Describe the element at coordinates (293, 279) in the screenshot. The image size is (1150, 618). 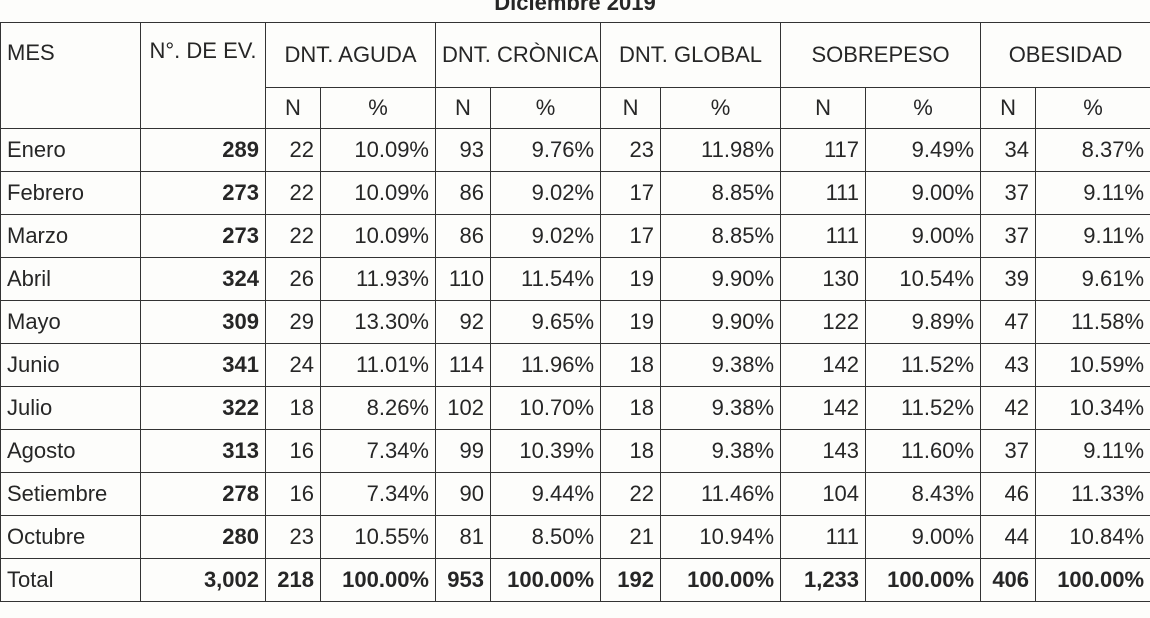
I see `table-cell: 26` at that location.